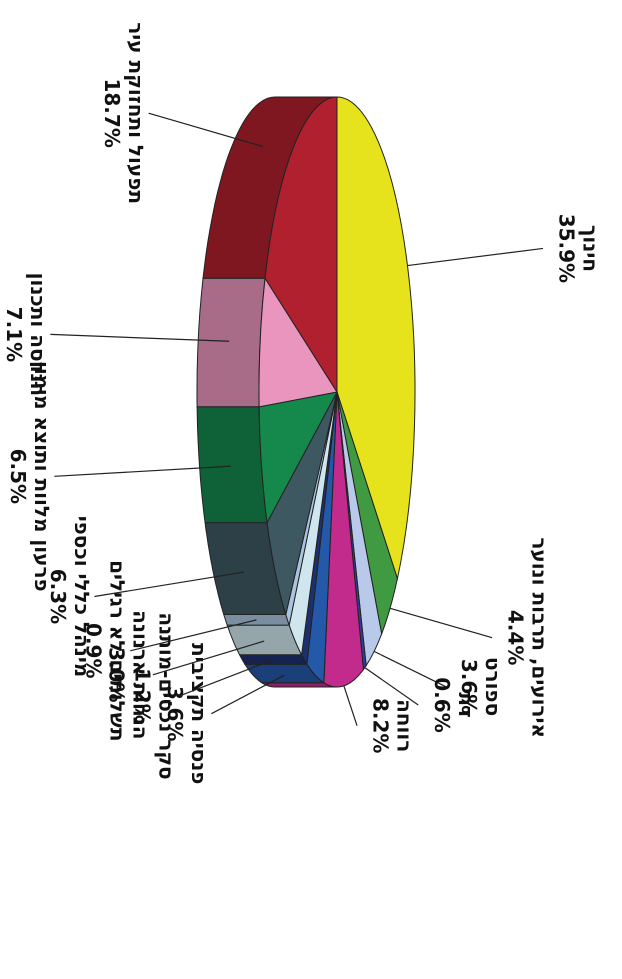  What do you see at coordinates (38, 335) in the screenshot?
I see `slice-label: הנדסה ותכנון` at bounding box center [38, 335].